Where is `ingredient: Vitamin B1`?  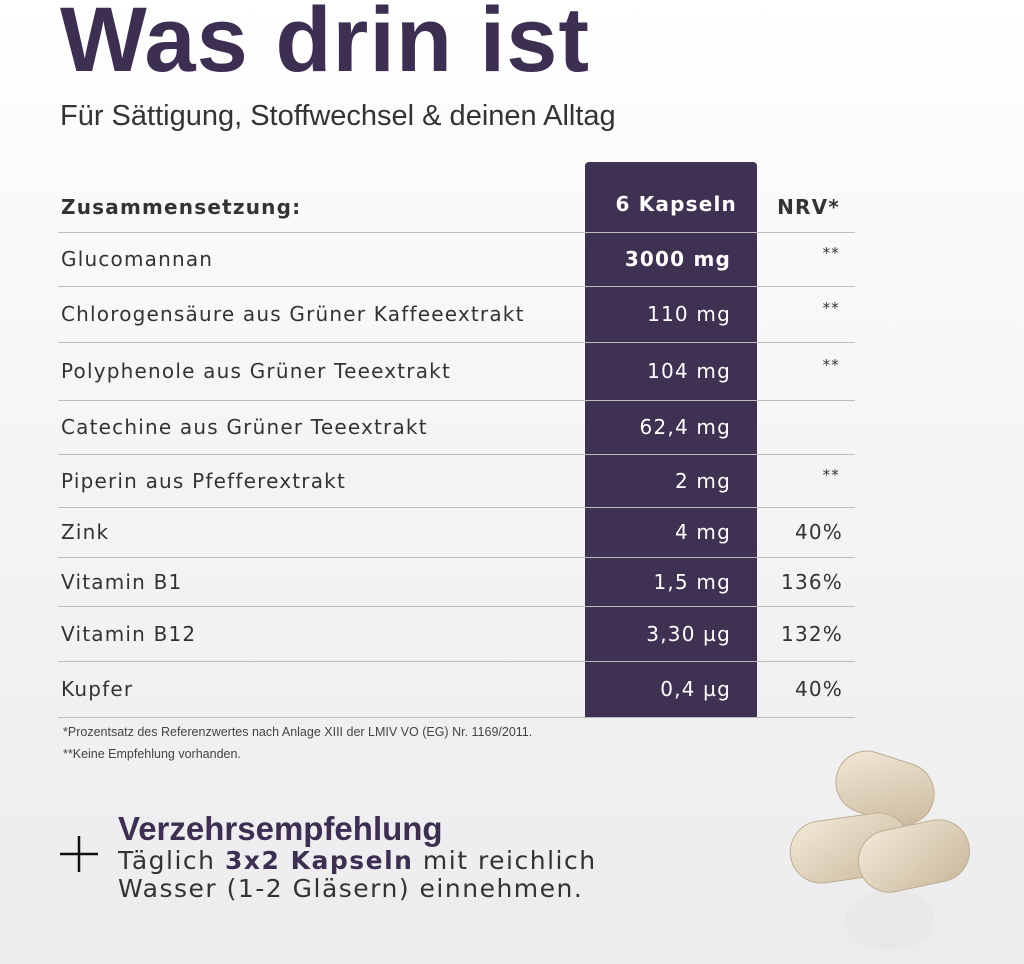 ingredient: Vitamin B1 is located at coordinates (122, 581).